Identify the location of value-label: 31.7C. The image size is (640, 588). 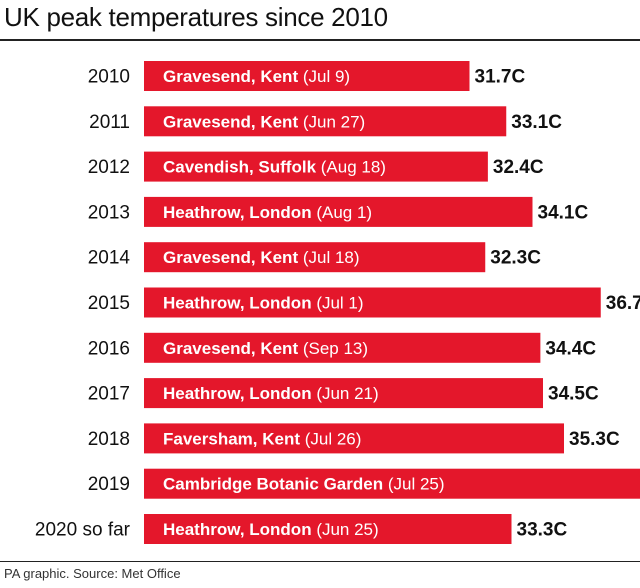
(500, 77).